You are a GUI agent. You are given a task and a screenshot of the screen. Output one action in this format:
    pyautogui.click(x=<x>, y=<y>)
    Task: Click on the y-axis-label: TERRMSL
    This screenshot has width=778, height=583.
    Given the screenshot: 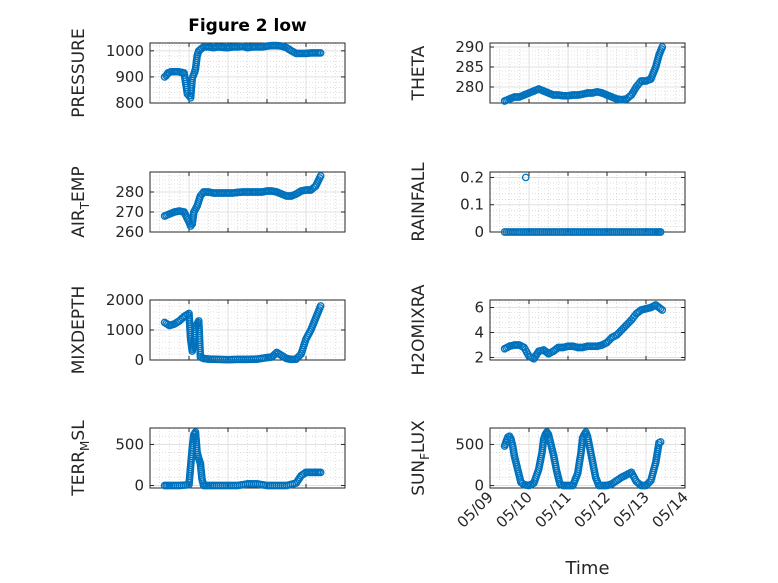 What is the action you would take?
    pyautogui.click(x=80, y=458)
    